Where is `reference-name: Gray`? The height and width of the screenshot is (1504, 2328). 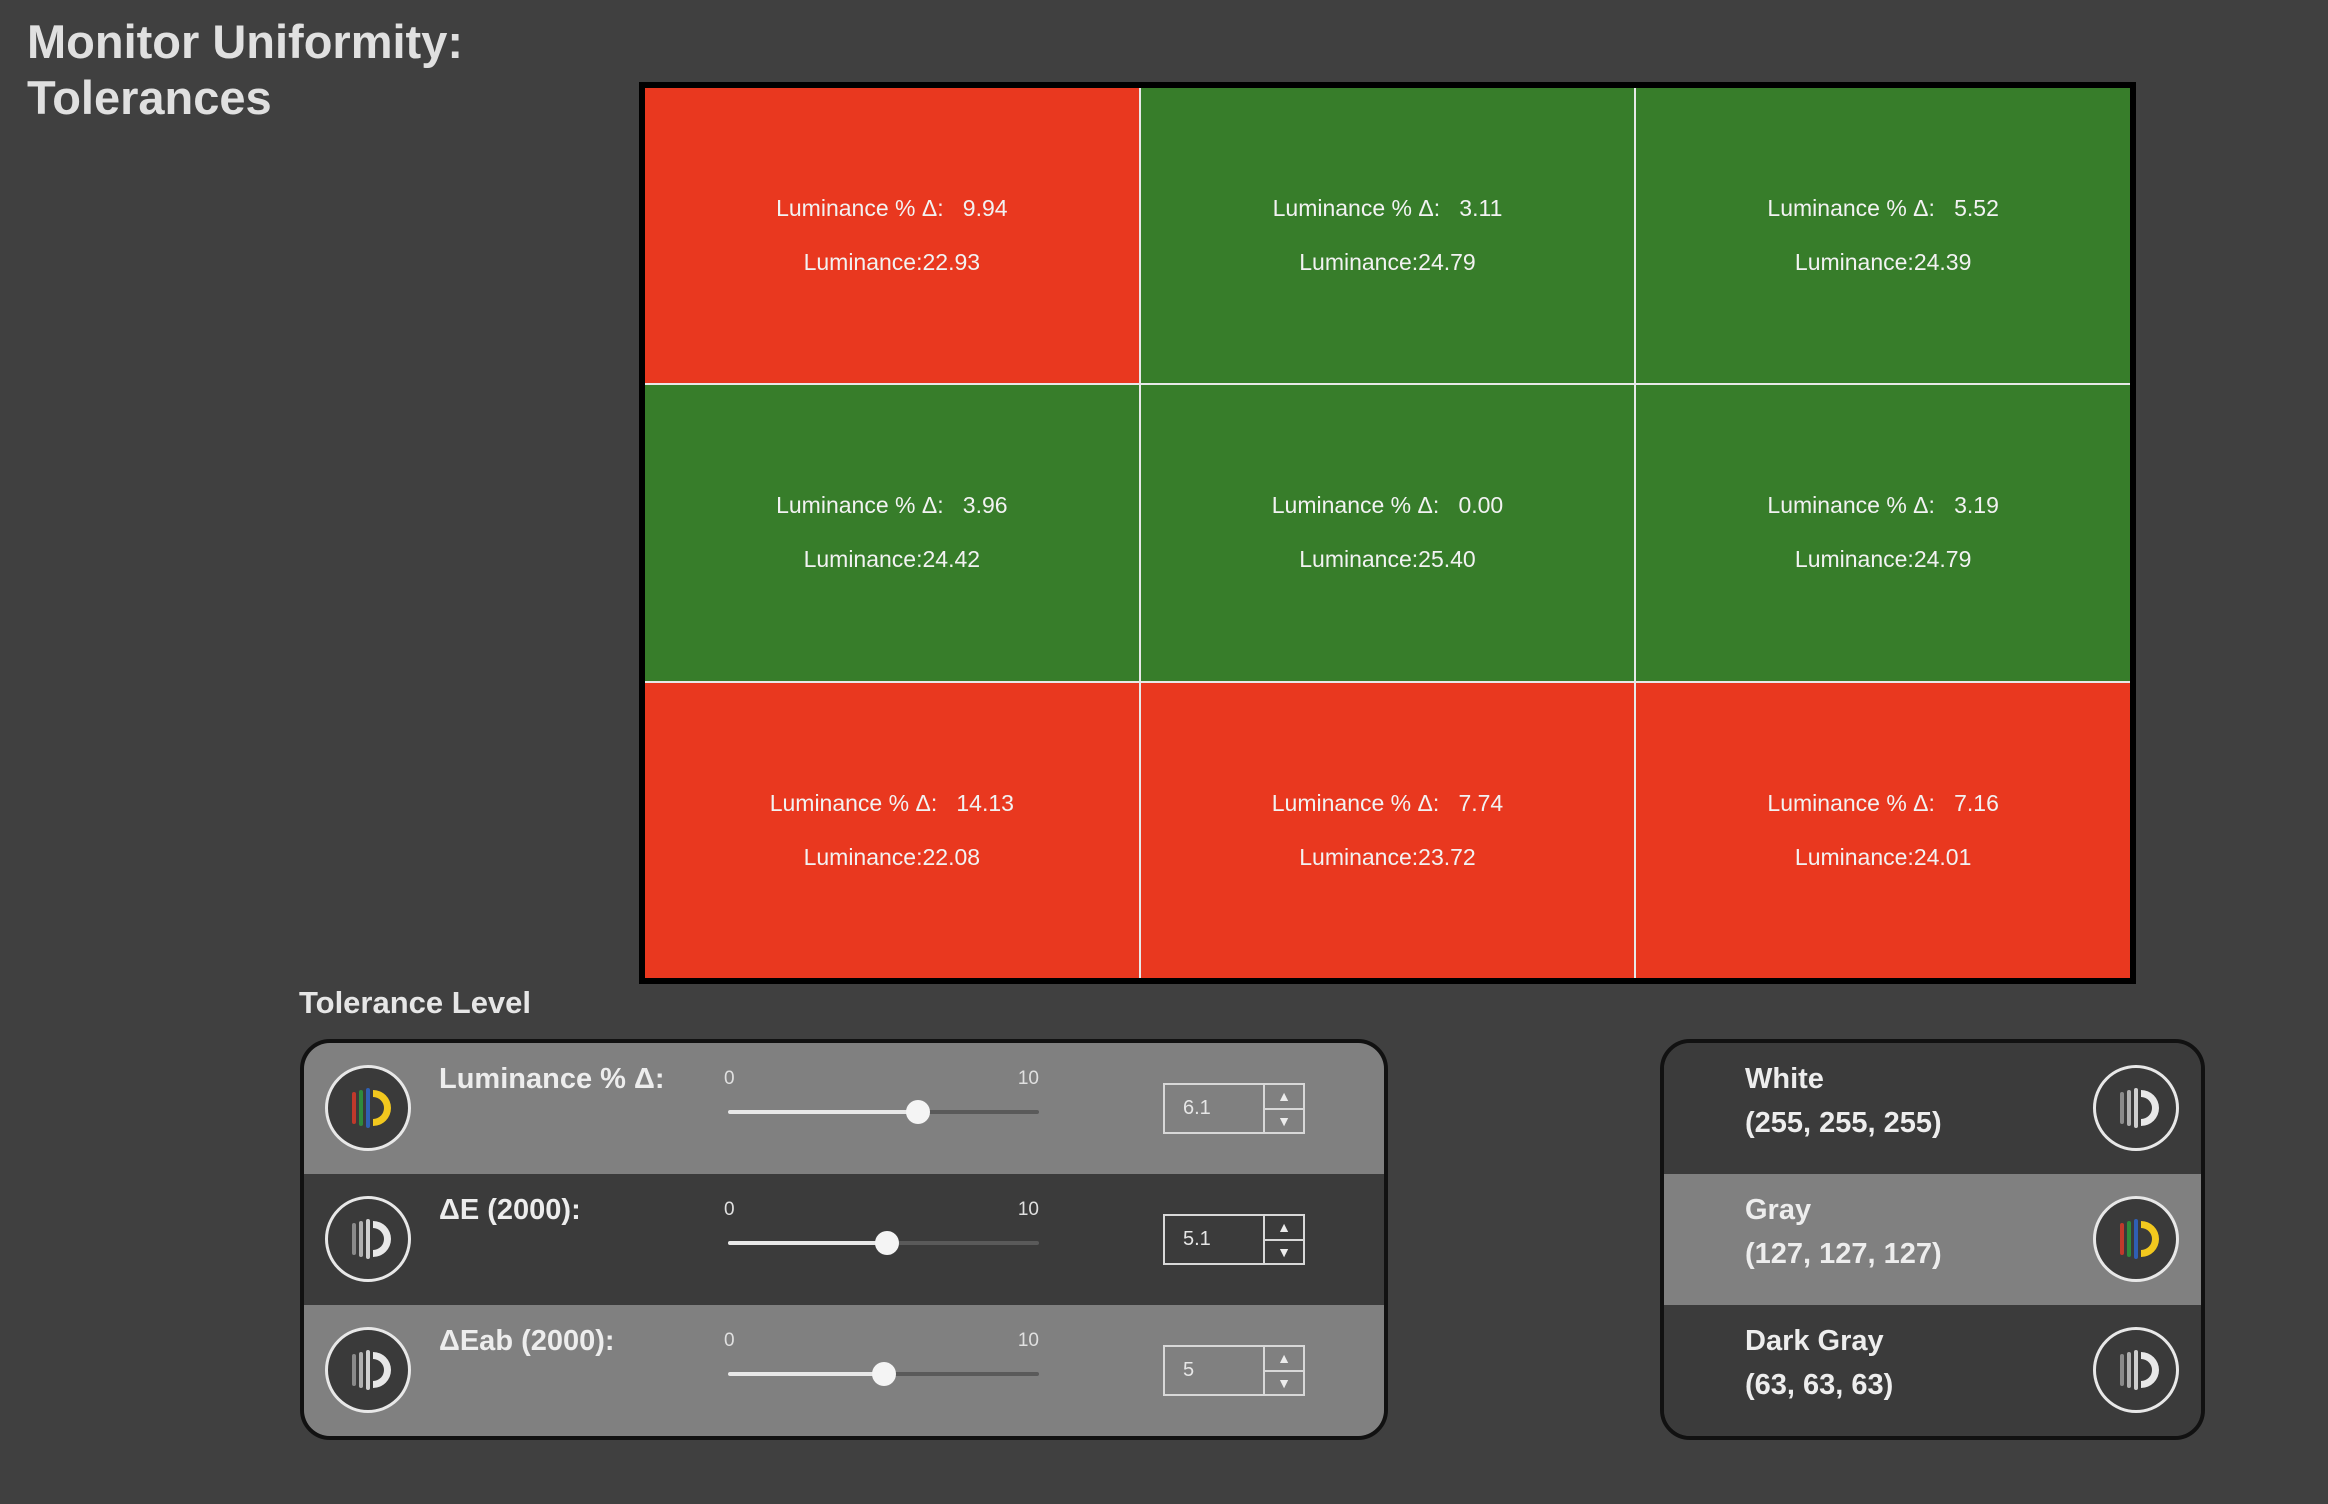
reference-name: Gray is located at coordinates (1778, 1210).